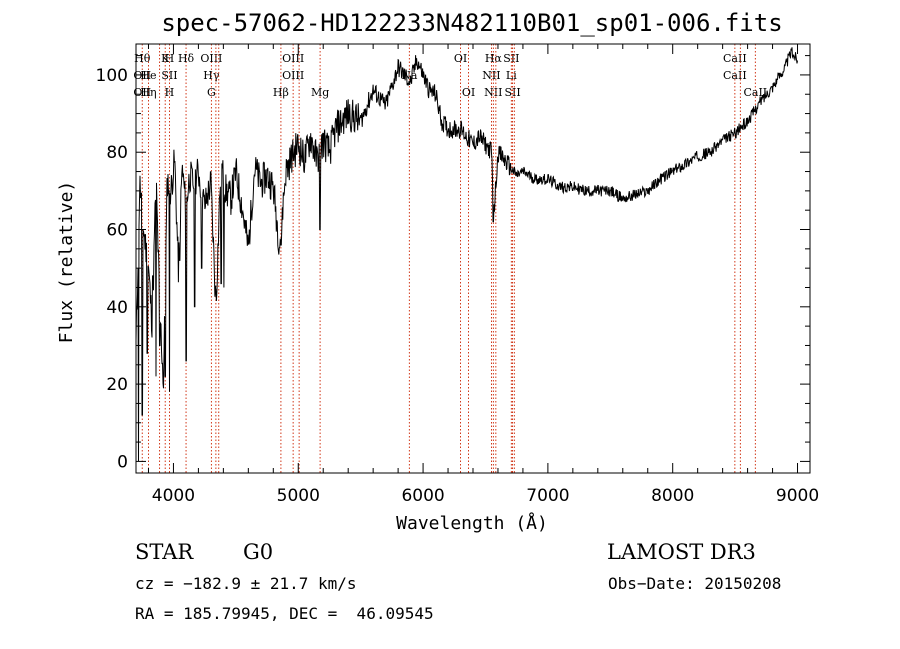 This screenshot has height=649, width=900. What do you see at coordinates (494, 58) in the screenshot?
I see `line-label: Hα` at bounding box center [494, 58].